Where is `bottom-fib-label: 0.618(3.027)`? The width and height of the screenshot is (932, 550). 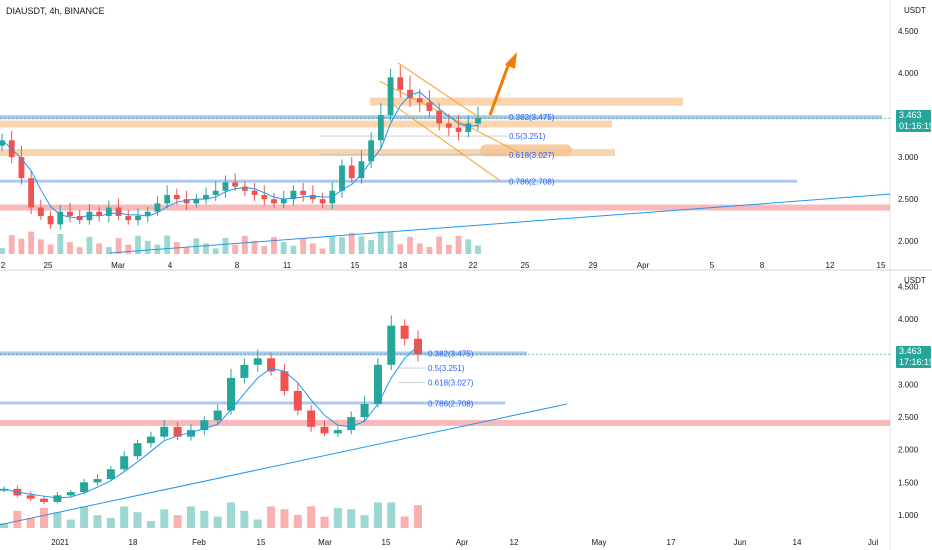 bottom-fib-label: 0.618(3.027) is located at coordinates (451, 383).